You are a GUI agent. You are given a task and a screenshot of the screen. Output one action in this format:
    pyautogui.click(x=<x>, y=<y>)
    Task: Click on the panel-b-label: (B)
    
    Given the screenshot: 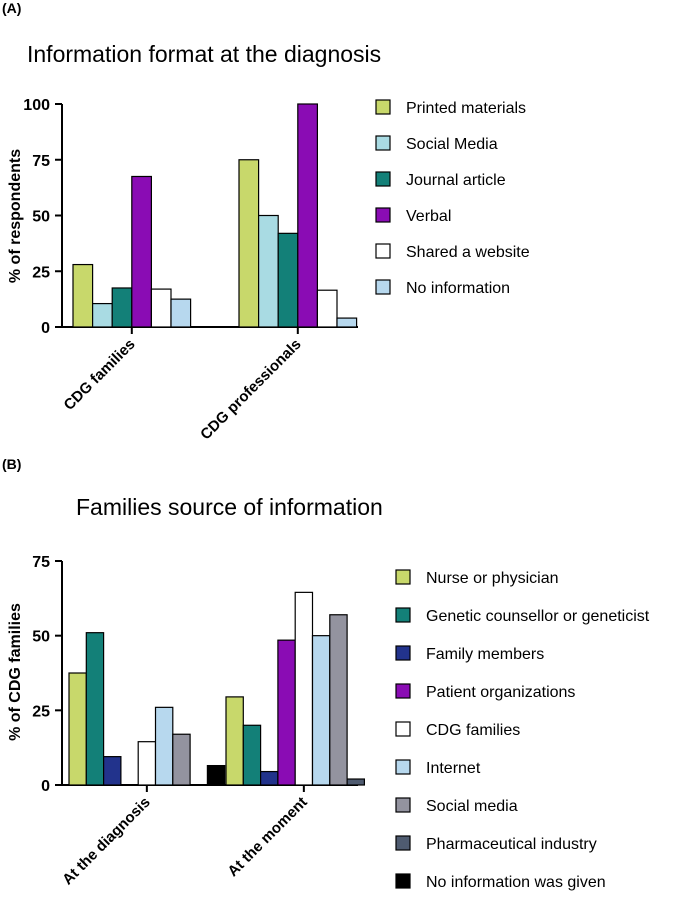 What is the action you would take?
    pyautogui.click(x=11, y=464)
    